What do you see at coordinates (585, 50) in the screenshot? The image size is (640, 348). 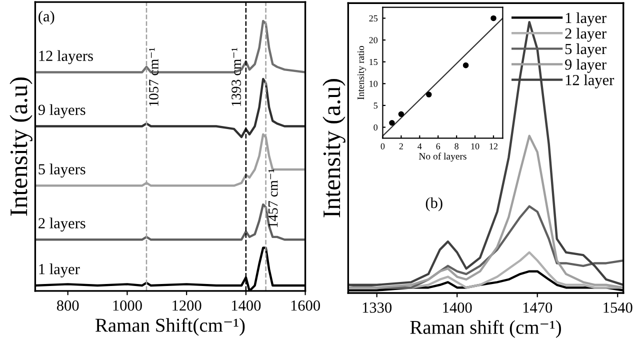 I see `legend-label: 5 layer` at bounding box center [585, 50].